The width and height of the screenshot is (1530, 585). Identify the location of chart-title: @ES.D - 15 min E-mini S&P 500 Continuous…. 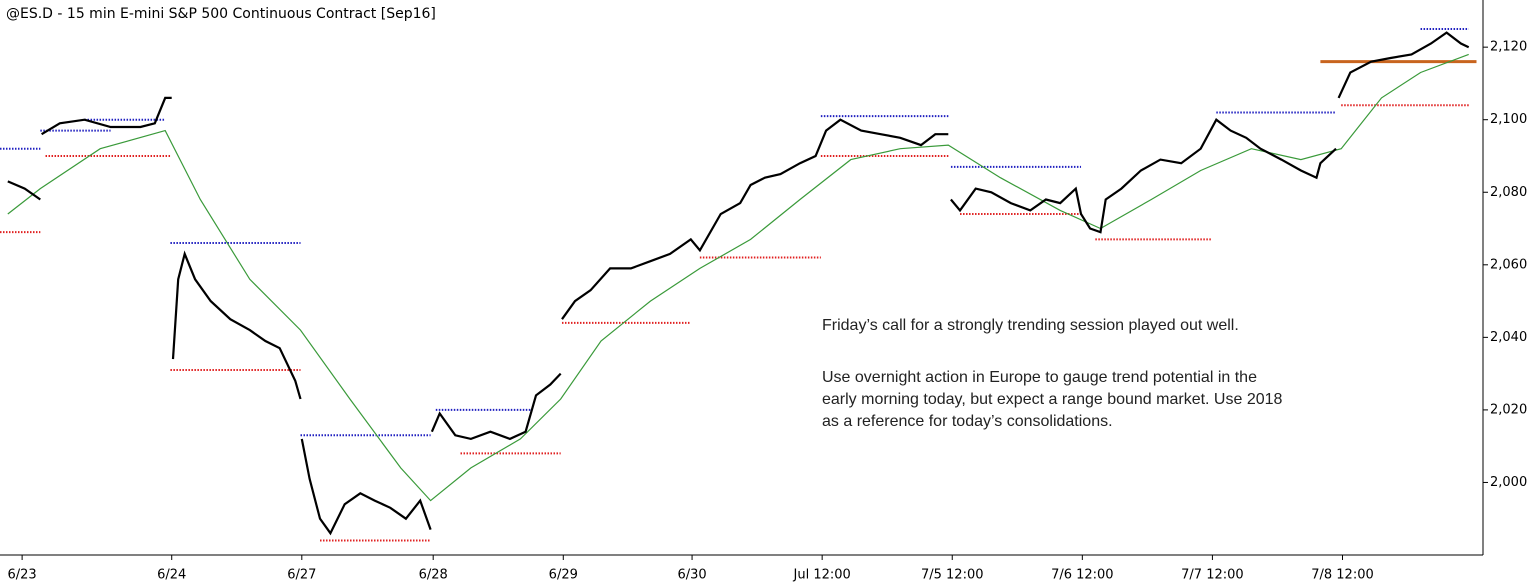
(221, 14).